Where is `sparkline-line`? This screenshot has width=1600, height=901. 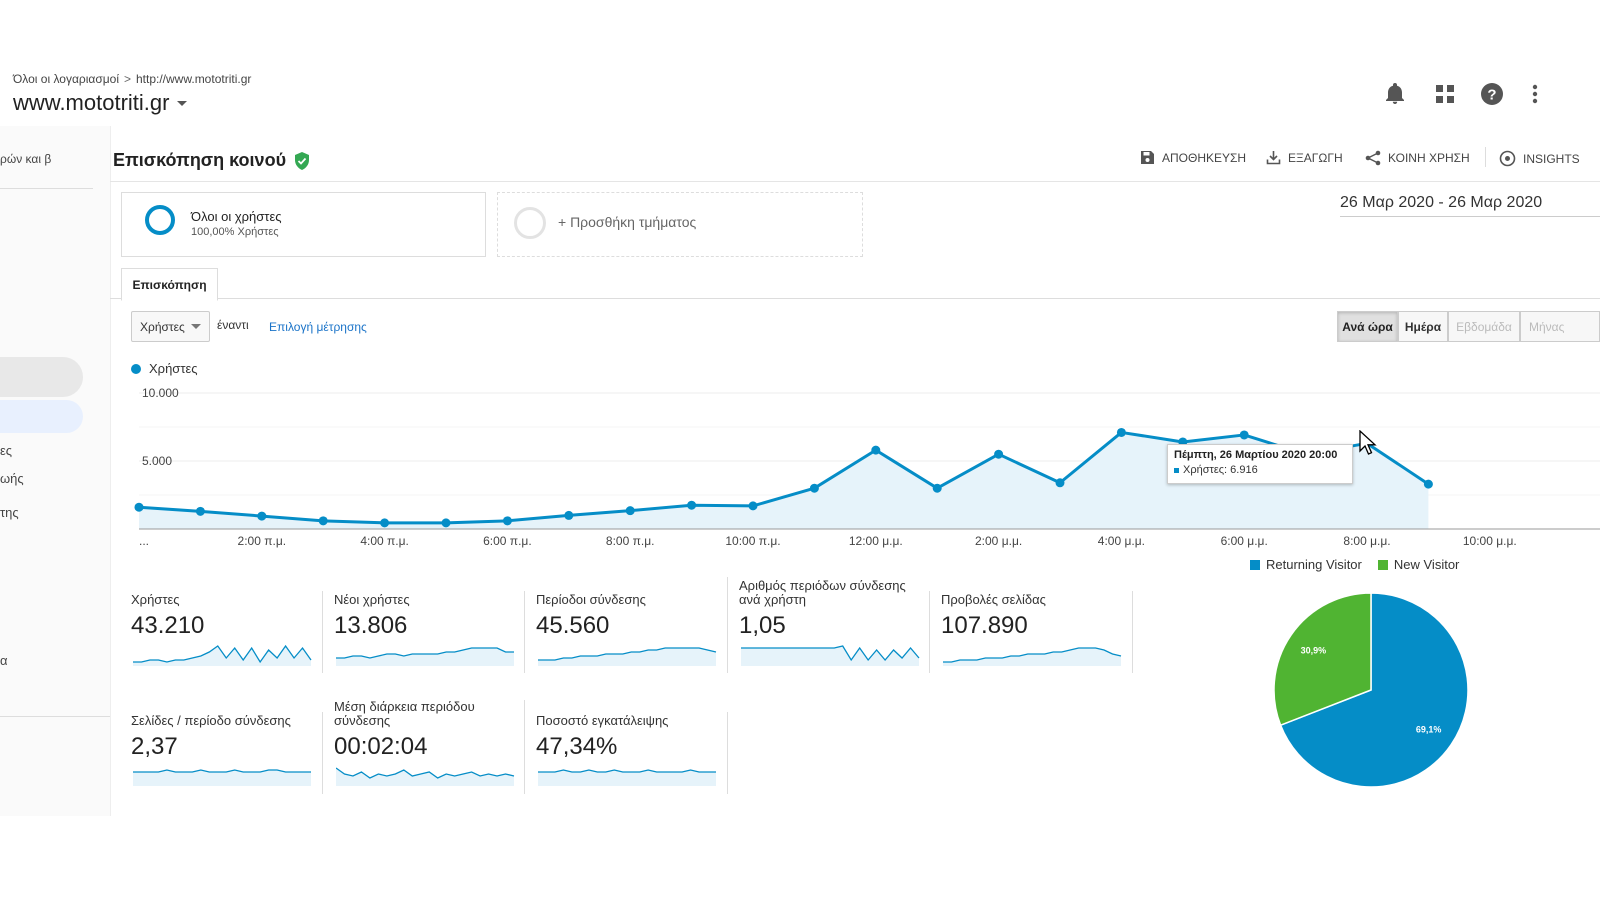
sparkline-line is located at coordinates (222, 771).